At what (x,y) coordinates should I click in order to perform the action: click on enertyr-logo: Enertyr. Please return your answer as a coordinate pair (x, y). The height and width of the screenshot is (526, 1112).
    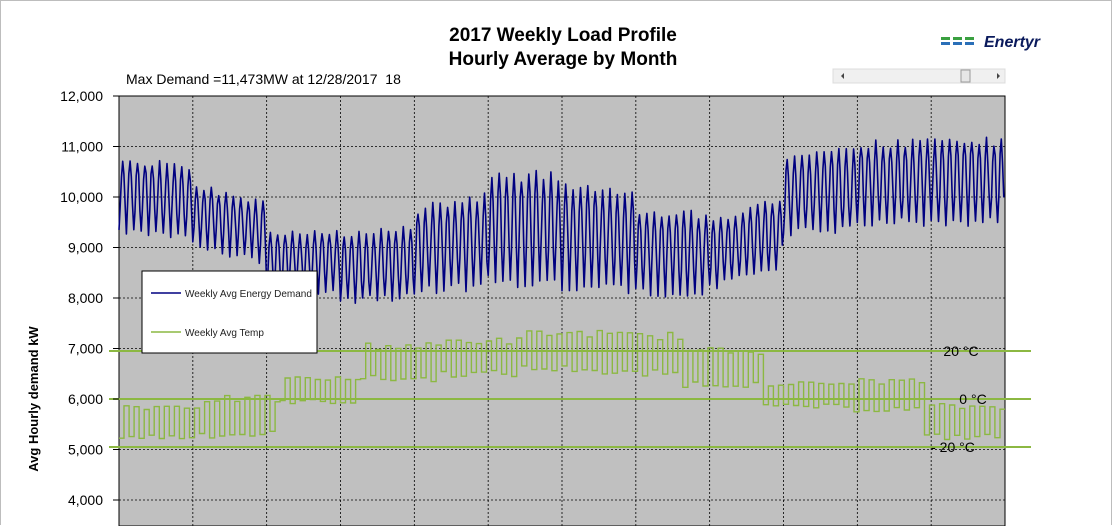
    Looking at the image, I should click on (991, 42).